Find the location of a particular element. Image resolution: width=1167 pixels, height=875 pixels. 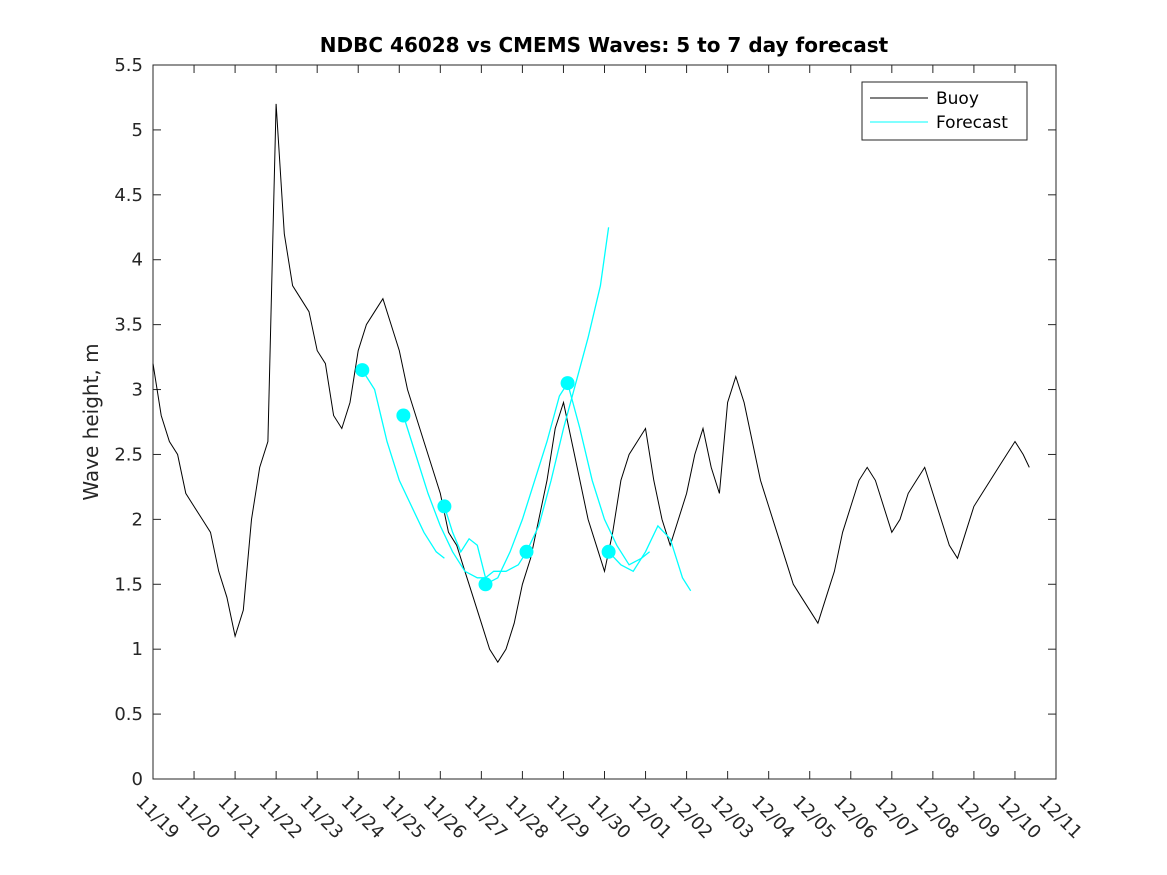

y-tick-label: 4 is located at coordinates (137, 260).